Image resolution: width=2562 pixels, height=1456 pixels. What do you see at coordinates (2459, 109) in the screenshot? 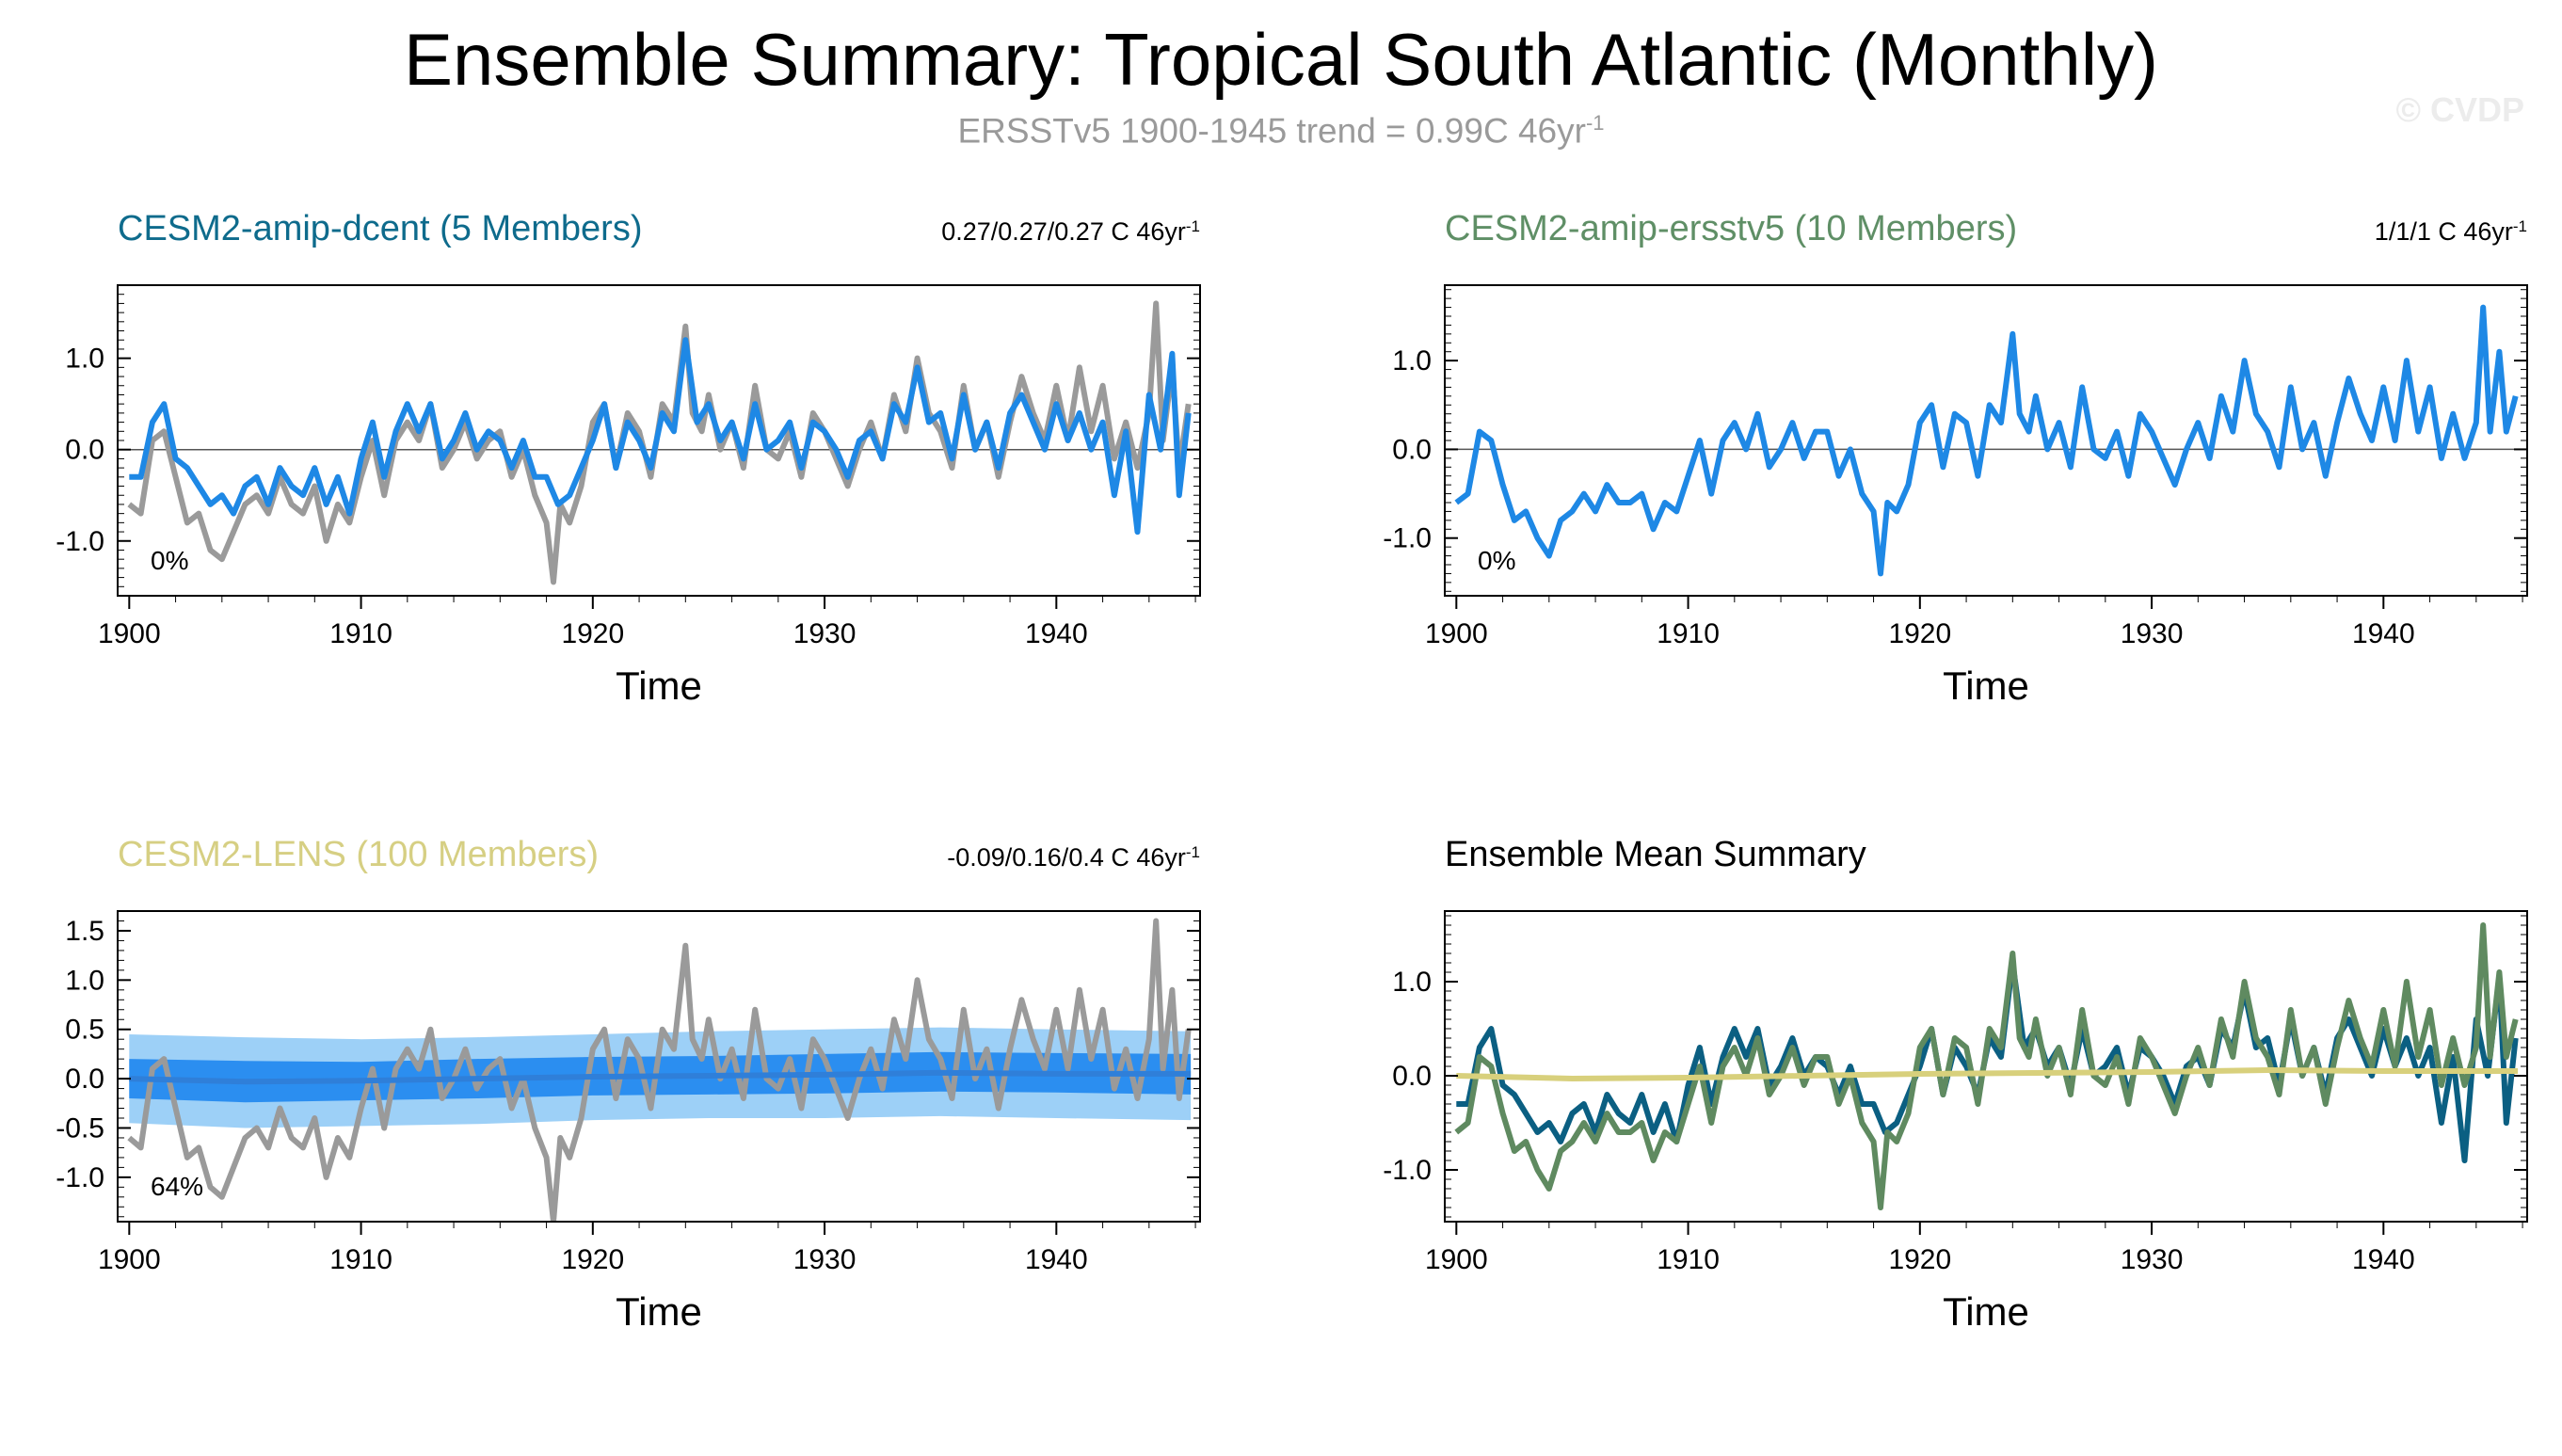
I see `cvdp-watermark: © CVDP` at bounding box center [2459, 109].